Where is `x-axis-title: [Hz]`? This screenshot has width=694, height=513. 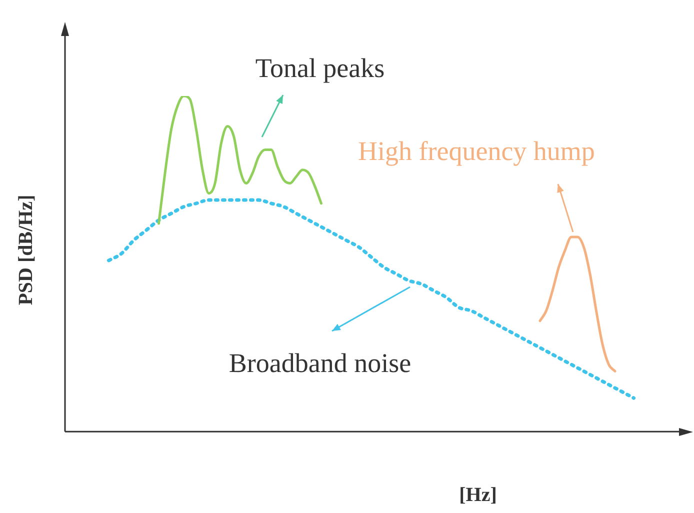 x-axis-title: [Hz] is located at coordinates (478, 495).